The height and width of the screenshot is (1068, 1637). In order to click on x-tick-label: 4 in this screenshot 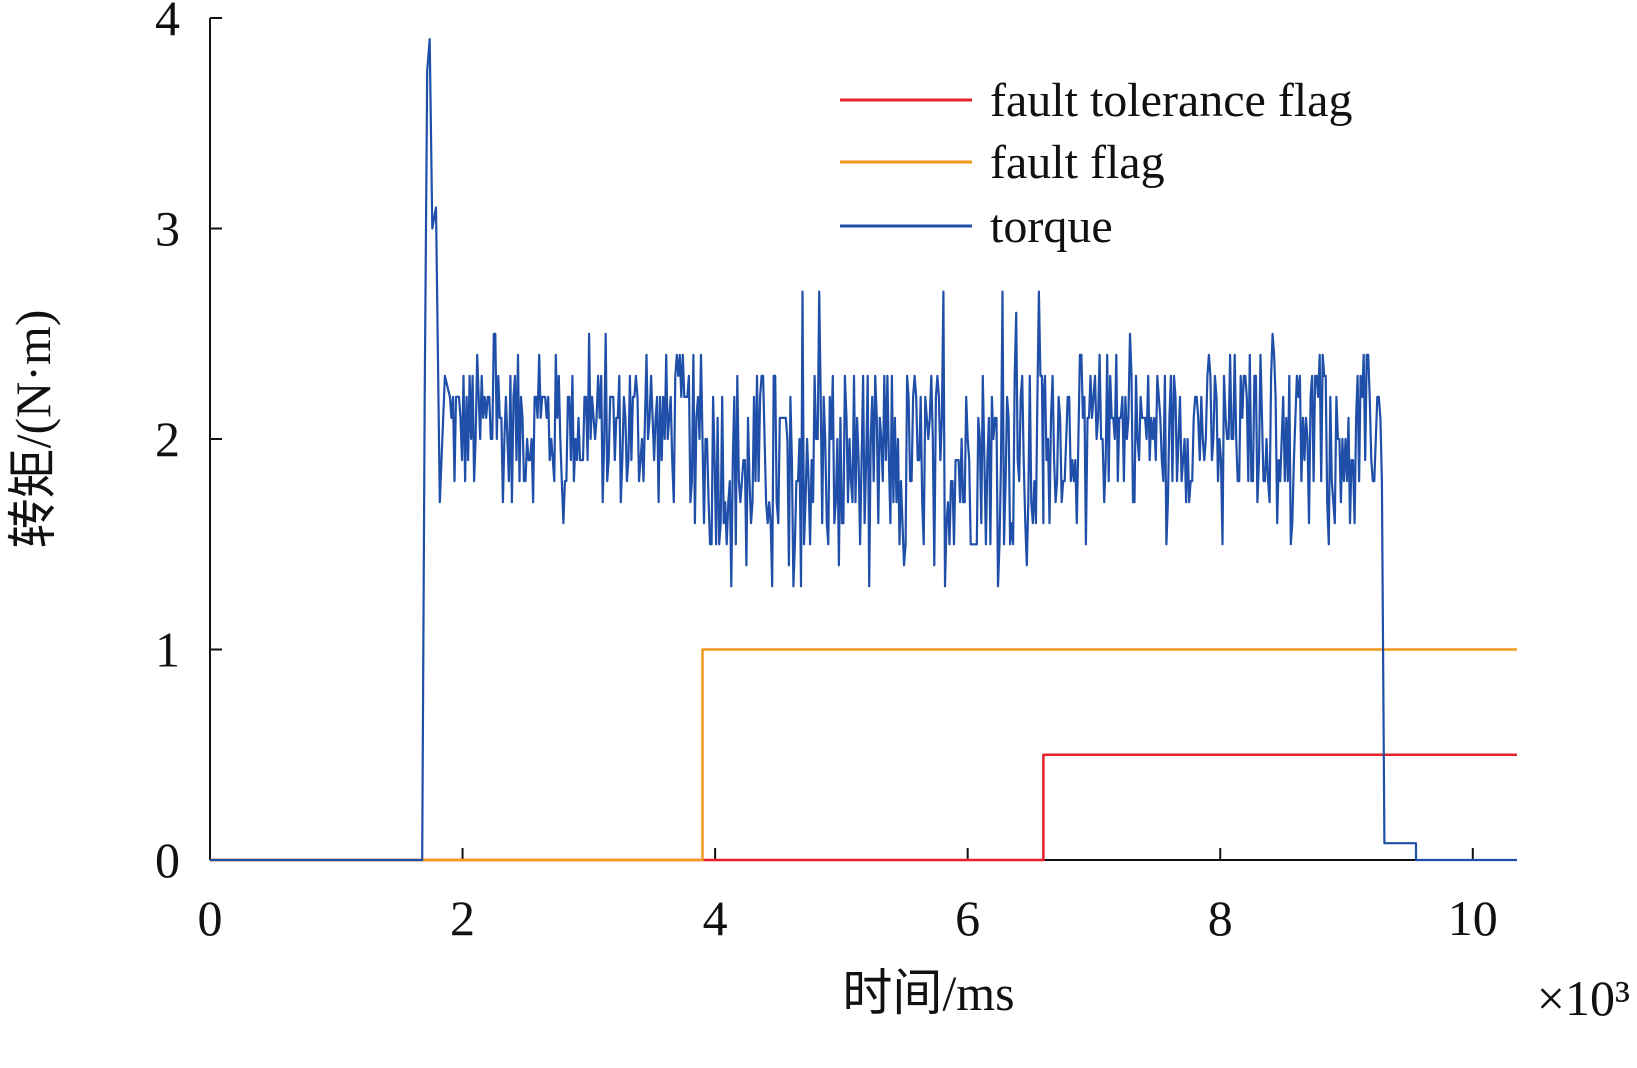, I will do `click(715, 918)`.